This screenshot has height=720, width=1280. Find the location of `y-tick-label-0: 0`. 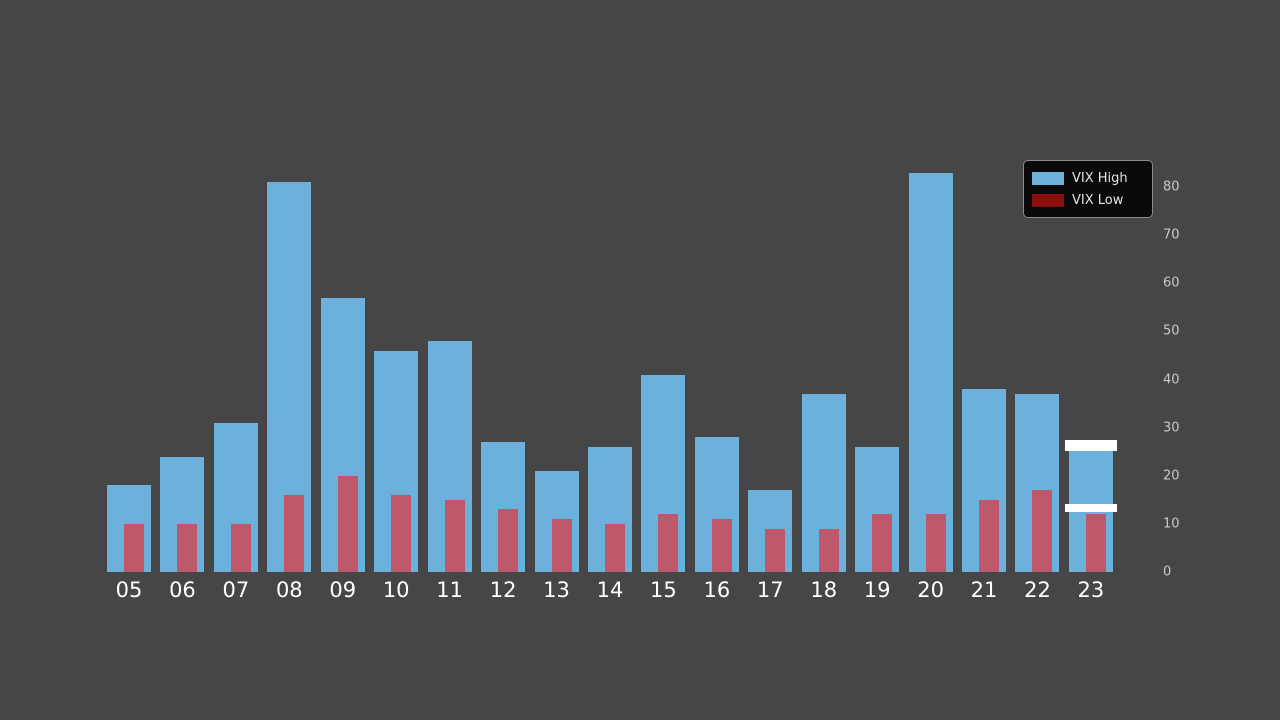

y-tick-label-0: 0 is located at coordinates (1167, 572).